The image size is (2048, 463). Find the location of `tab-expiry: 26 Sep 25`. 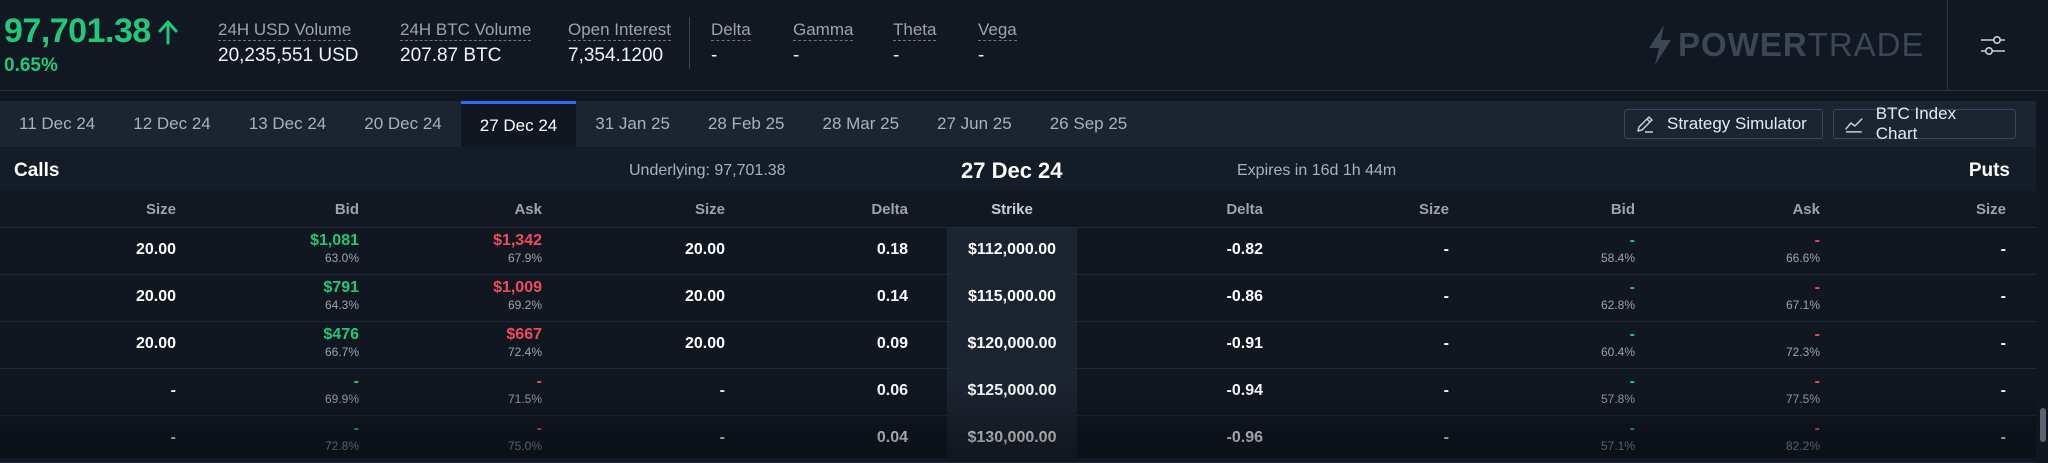

tab-expiry: 26 Sep 25 is located at coordinates (1088, 123).